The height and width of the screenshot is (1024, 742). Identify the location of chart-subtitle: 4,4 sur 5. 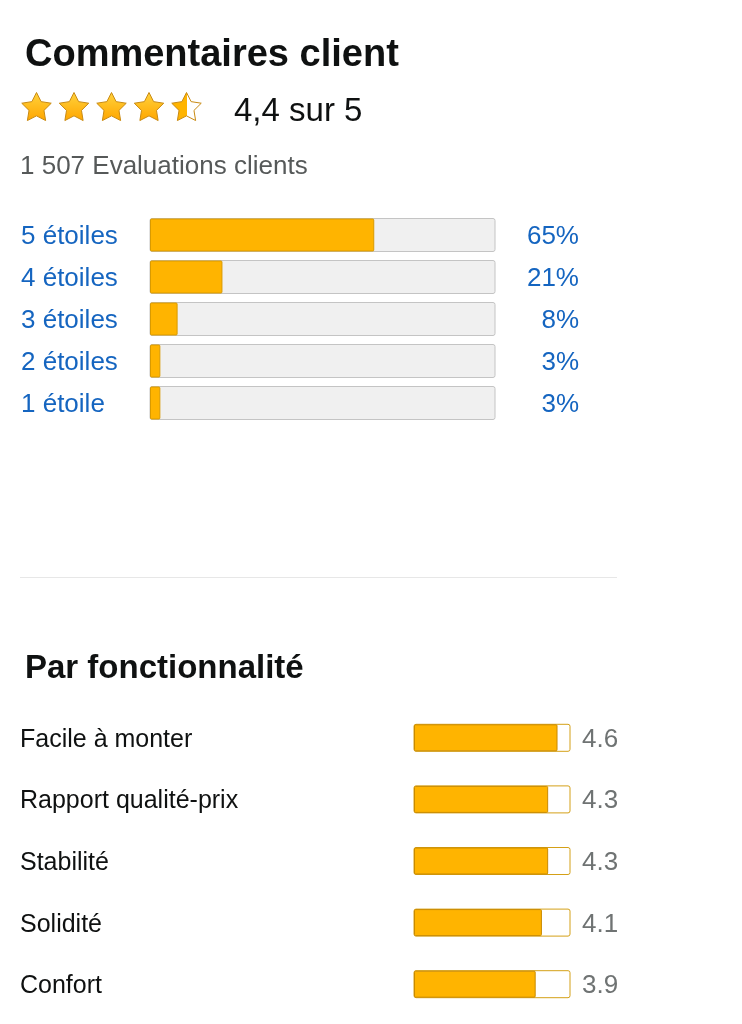
(298, 109).